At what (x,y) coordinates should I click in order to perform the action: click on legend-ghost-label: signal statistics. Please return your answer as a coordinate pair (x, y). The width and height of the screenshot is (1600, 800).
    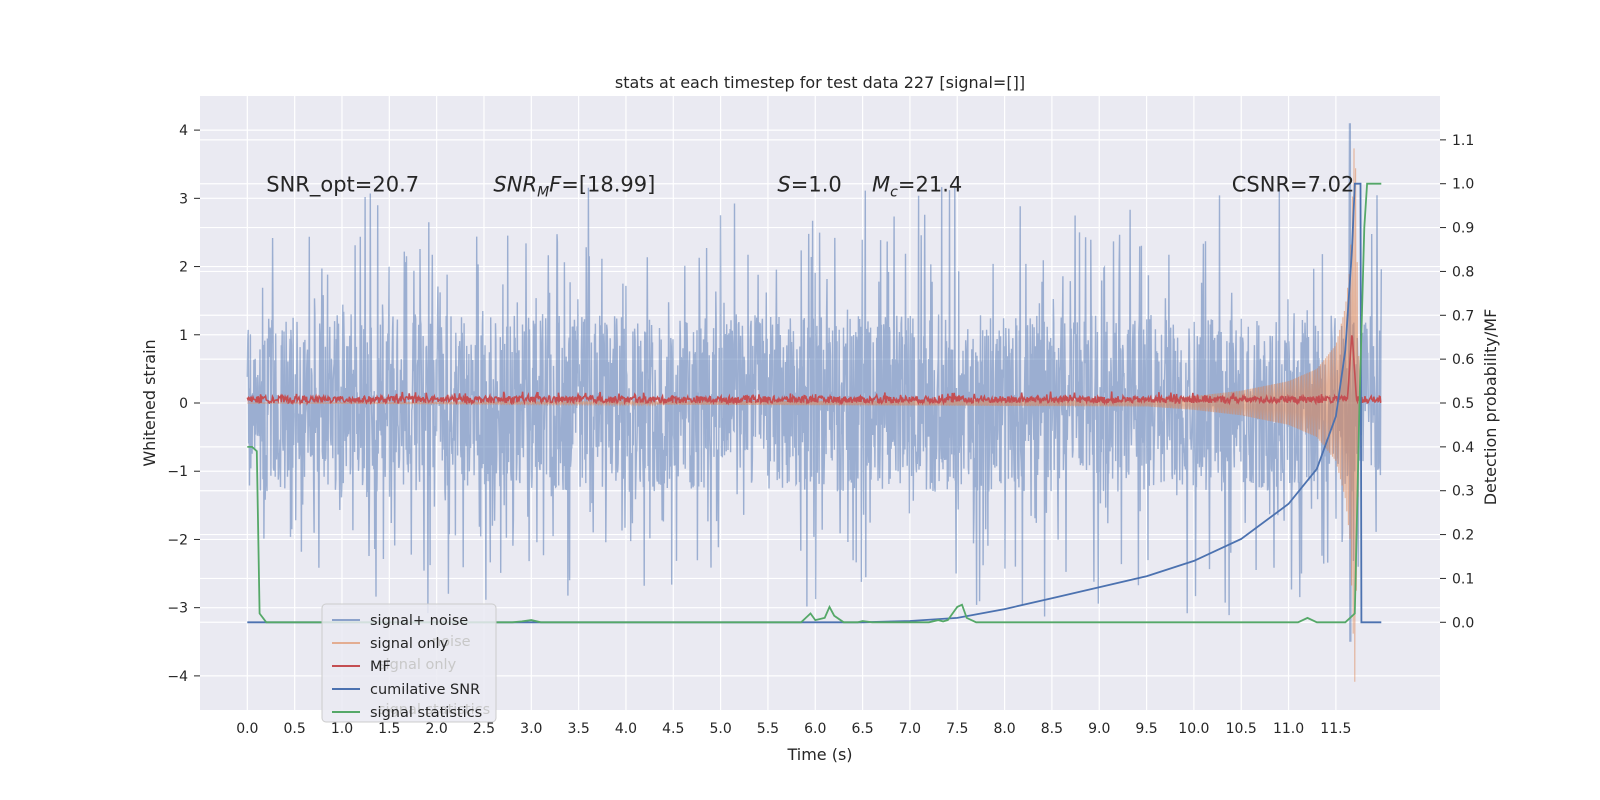
    Looking at the image, I should click on (434, 710).